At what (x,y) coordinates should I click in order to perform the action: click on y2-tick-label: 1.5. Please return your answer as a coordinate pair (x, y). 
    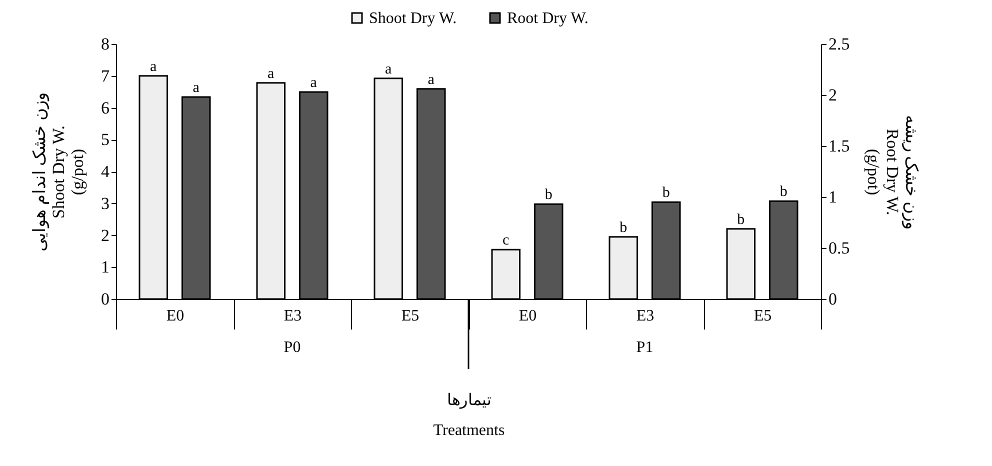
    Looking at the image, I should click on (839, 146).